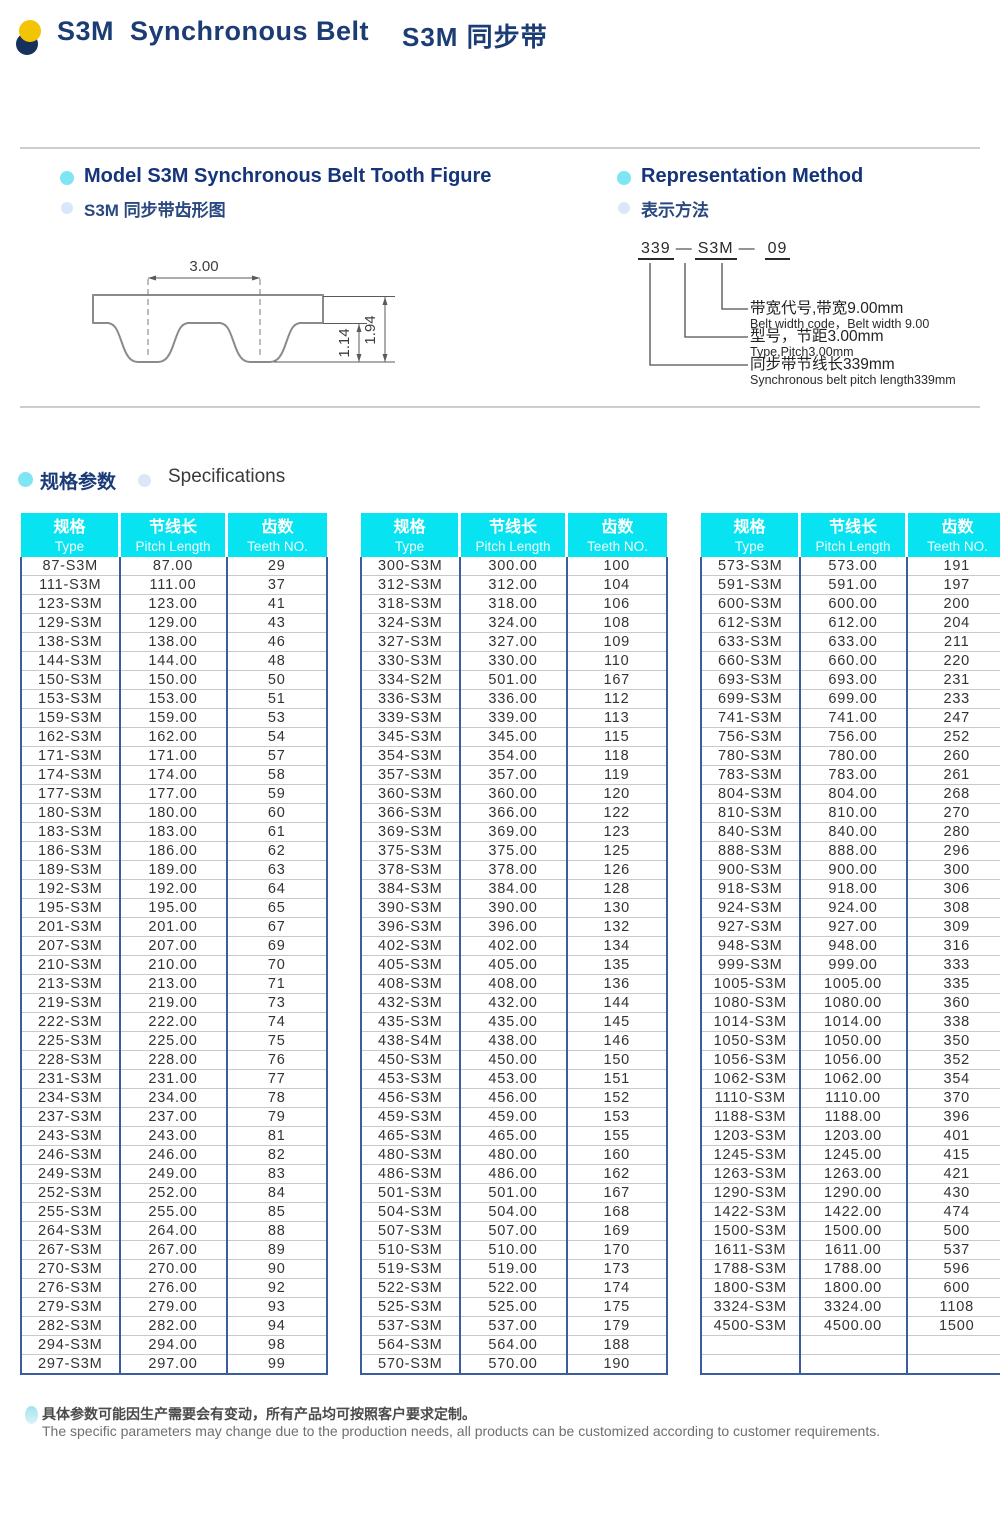  I want to click on table-cell: 1290.00, so click(852, 1193).